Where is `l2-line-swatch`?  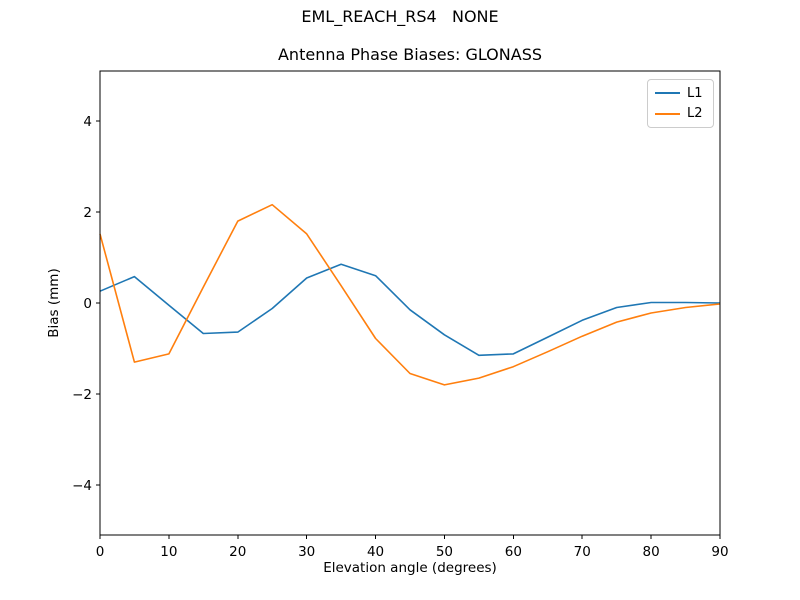 l2-line-swatch is located at coordinates (667, 113).